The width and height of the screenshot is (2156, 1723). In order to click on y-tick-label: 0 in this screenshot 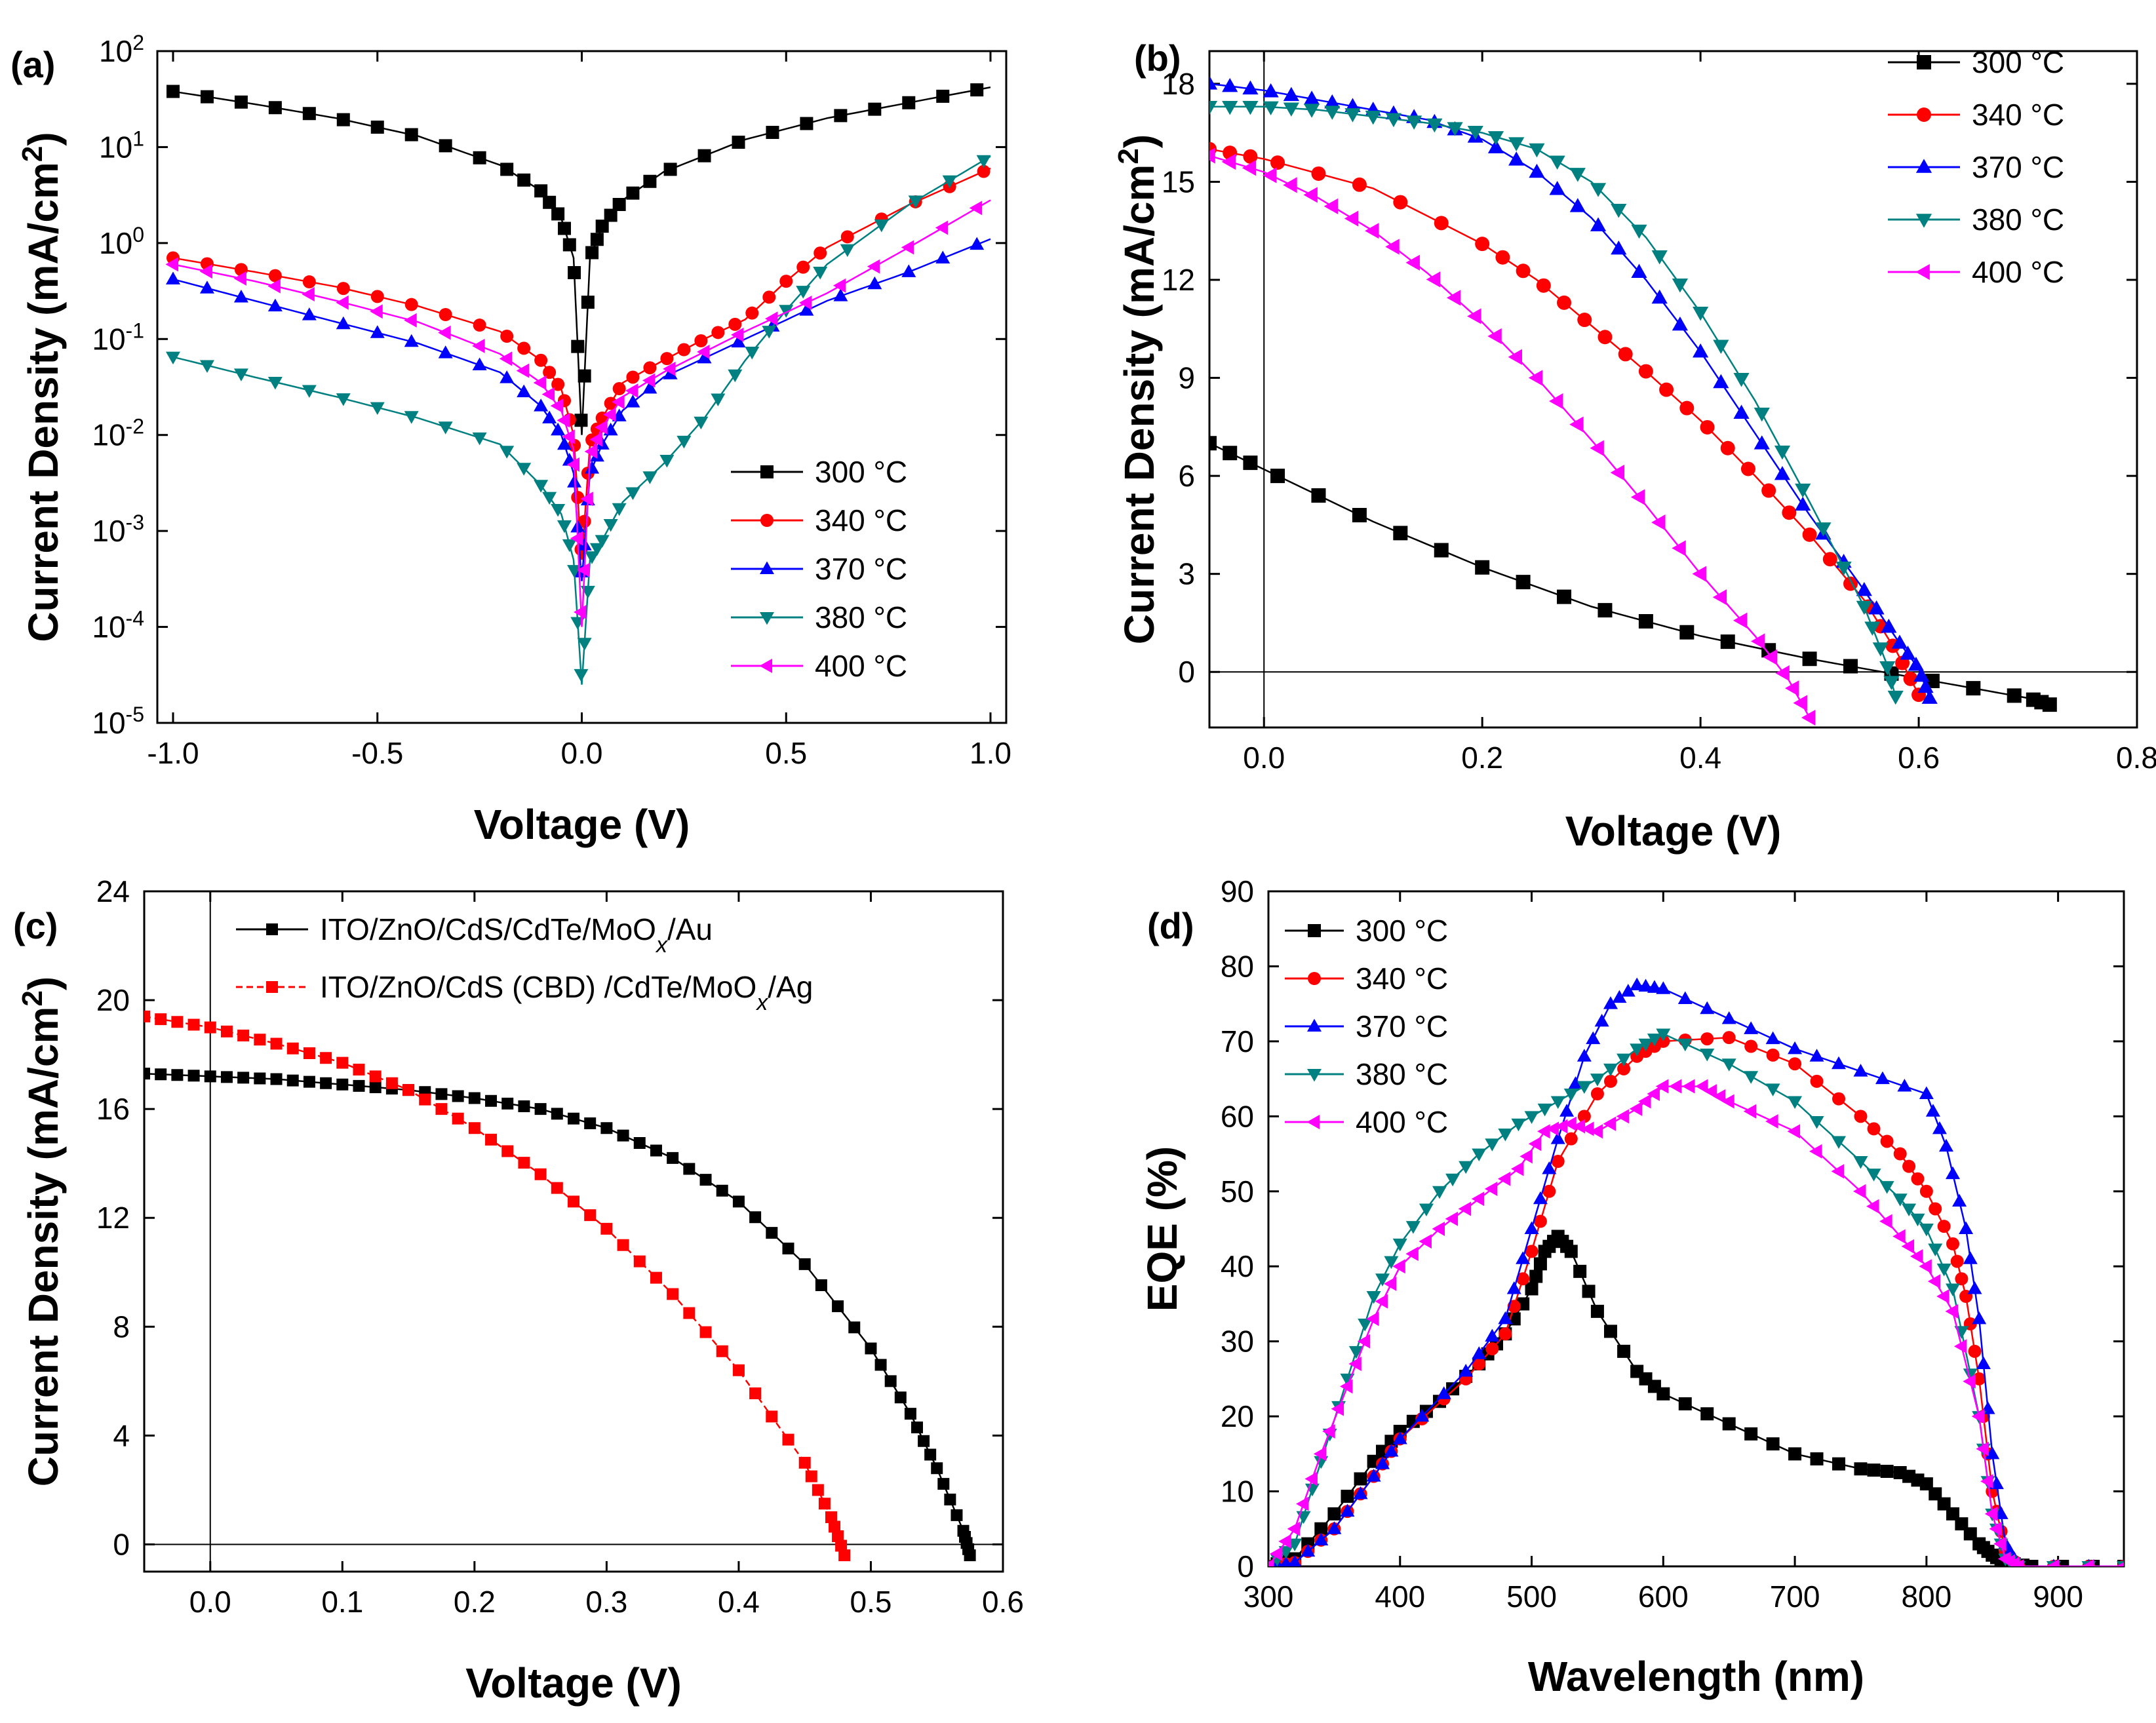, I will do `click(1186, 672)`.